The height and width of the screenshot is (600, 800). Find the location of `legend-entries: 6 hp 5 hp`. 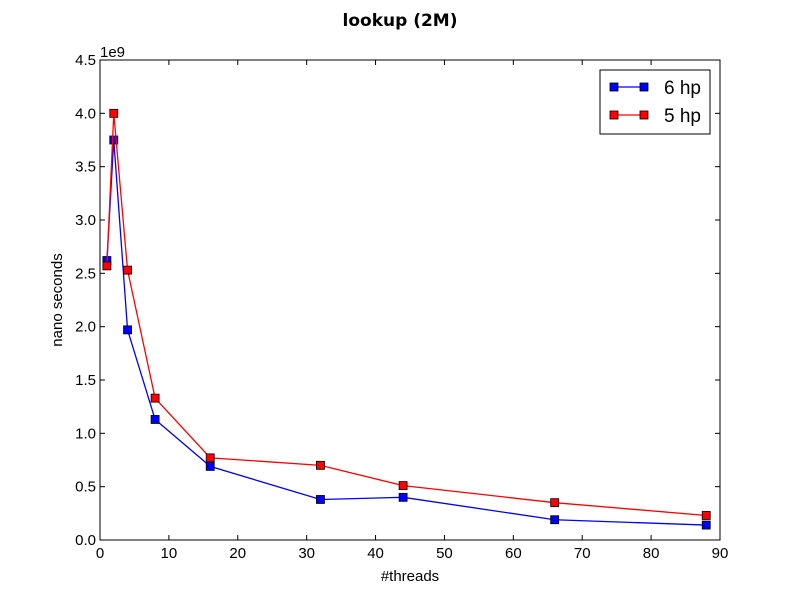

legend-entries: 6 hp 5 hp is located at coordinates (655, 102).